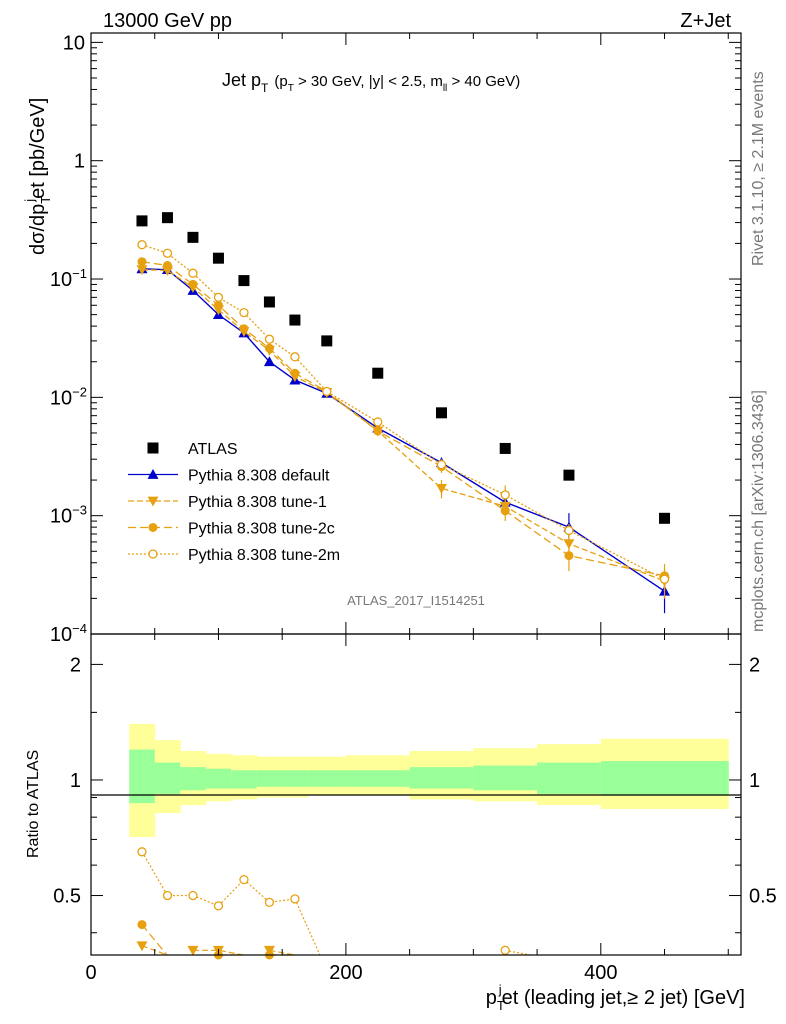 The width and height of the screenshot is (786, 1024). Describe the element at coordinates (153, 501) in the screenshot. I see `legend-marker-tune1` at that location.